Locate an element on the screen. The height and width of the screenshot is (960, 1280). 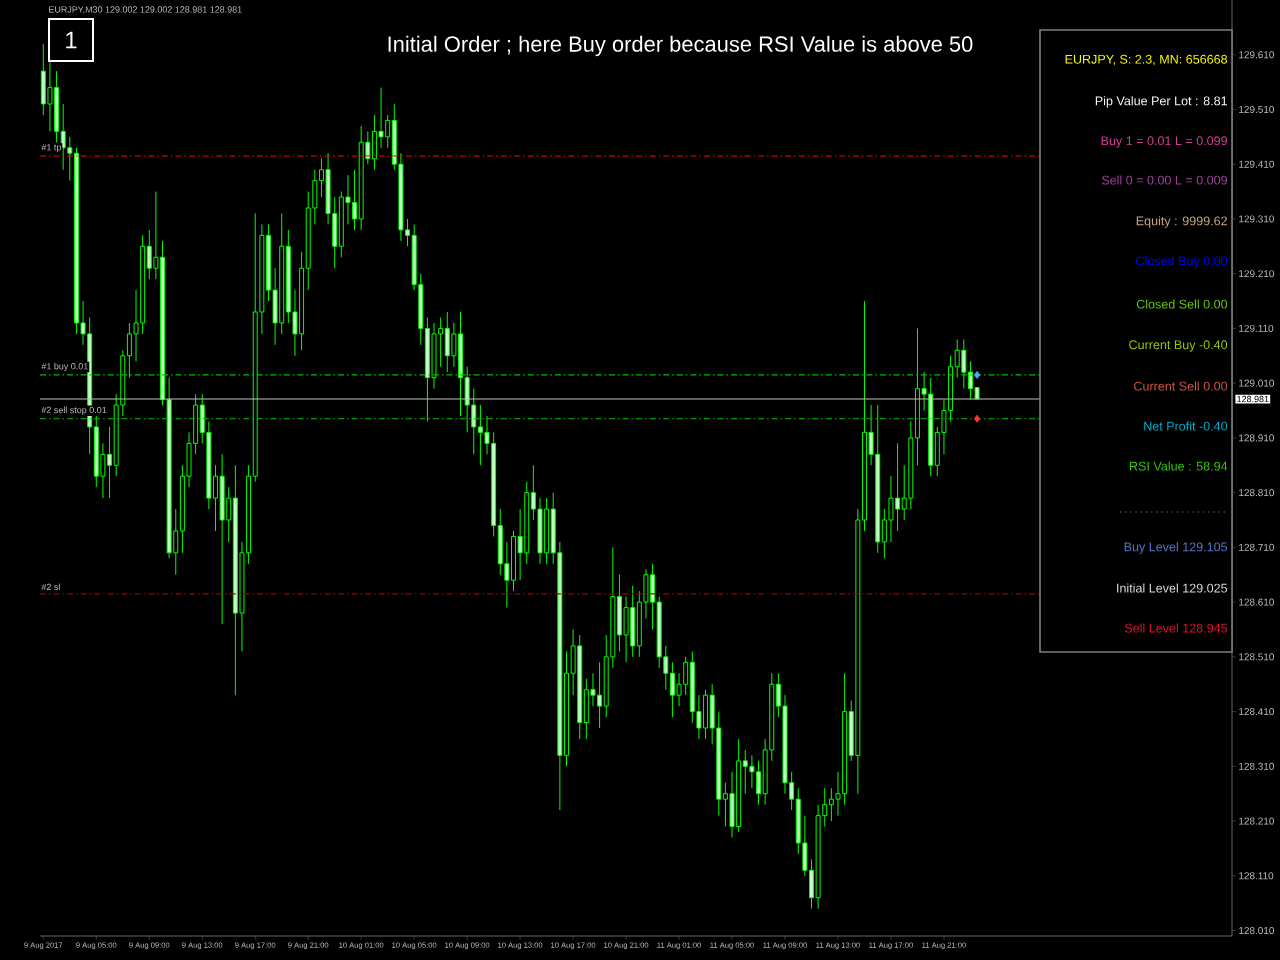
text: Initial Order ; here Buy order because RSI Value is above 50 is located at coordinates (680, 46).